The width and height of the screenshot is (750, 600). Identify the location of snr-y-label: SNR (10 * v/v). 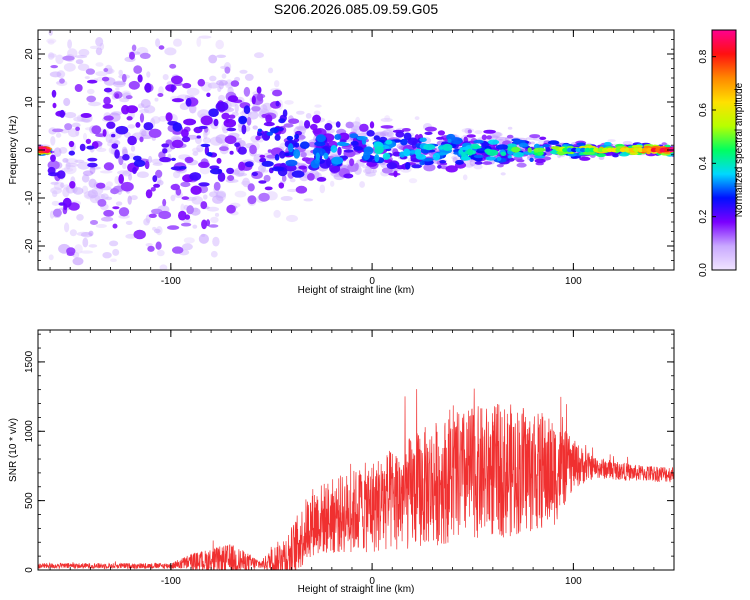
(13, 450).